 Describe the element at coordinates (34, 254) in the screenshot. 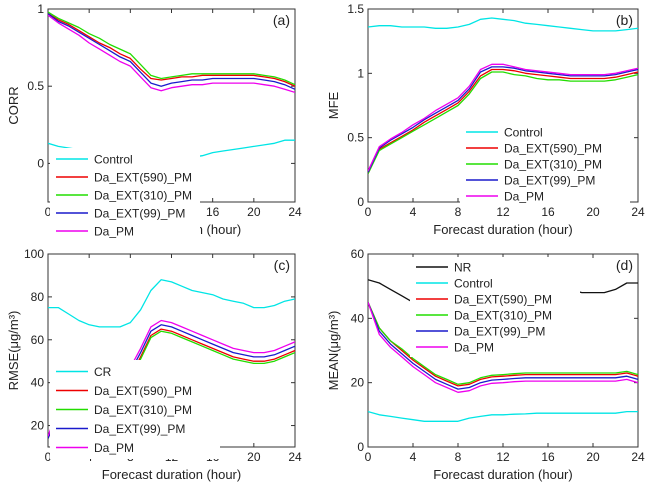

I see `y-tick-label: 100` at that location.